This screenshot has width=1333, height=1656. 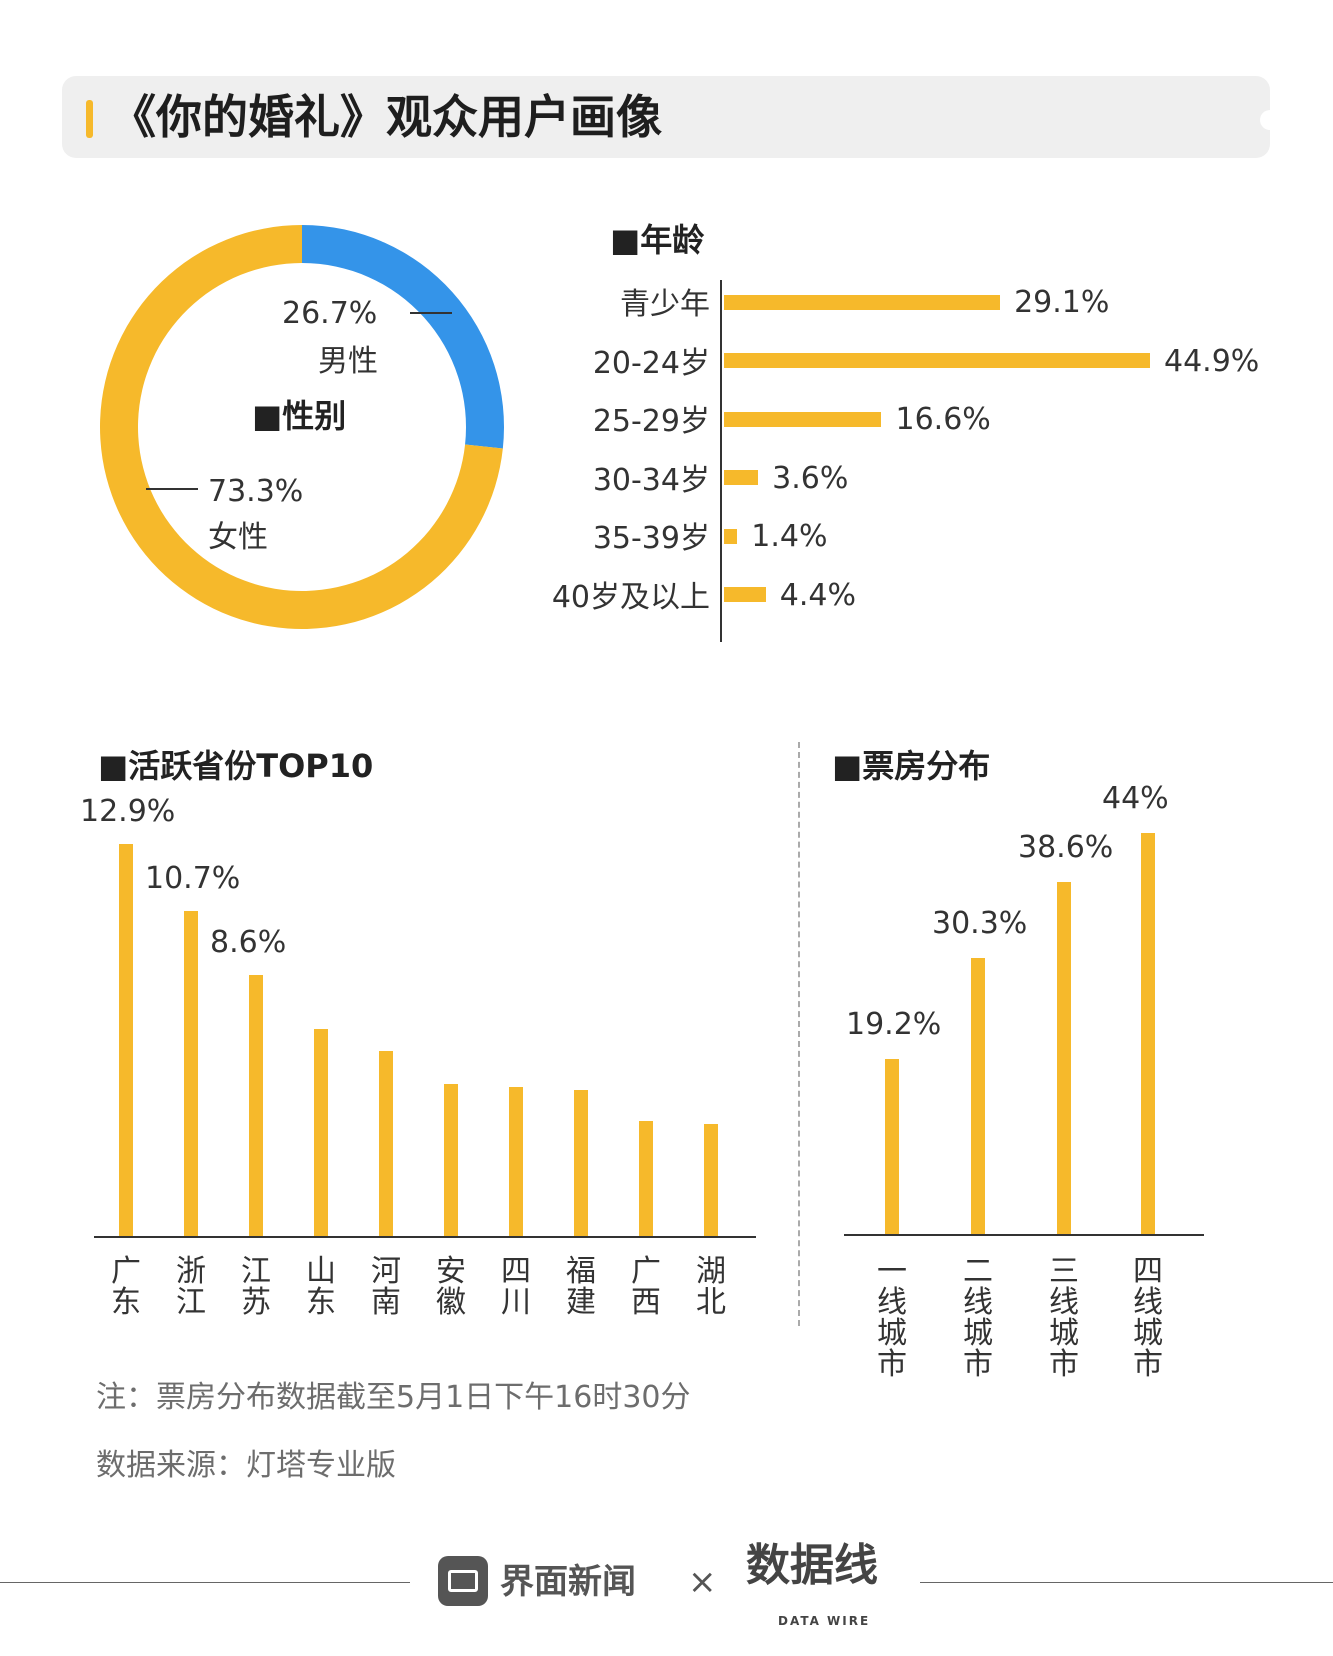 I want to click on province-name-char: 四, so click(x=516, y=1271).